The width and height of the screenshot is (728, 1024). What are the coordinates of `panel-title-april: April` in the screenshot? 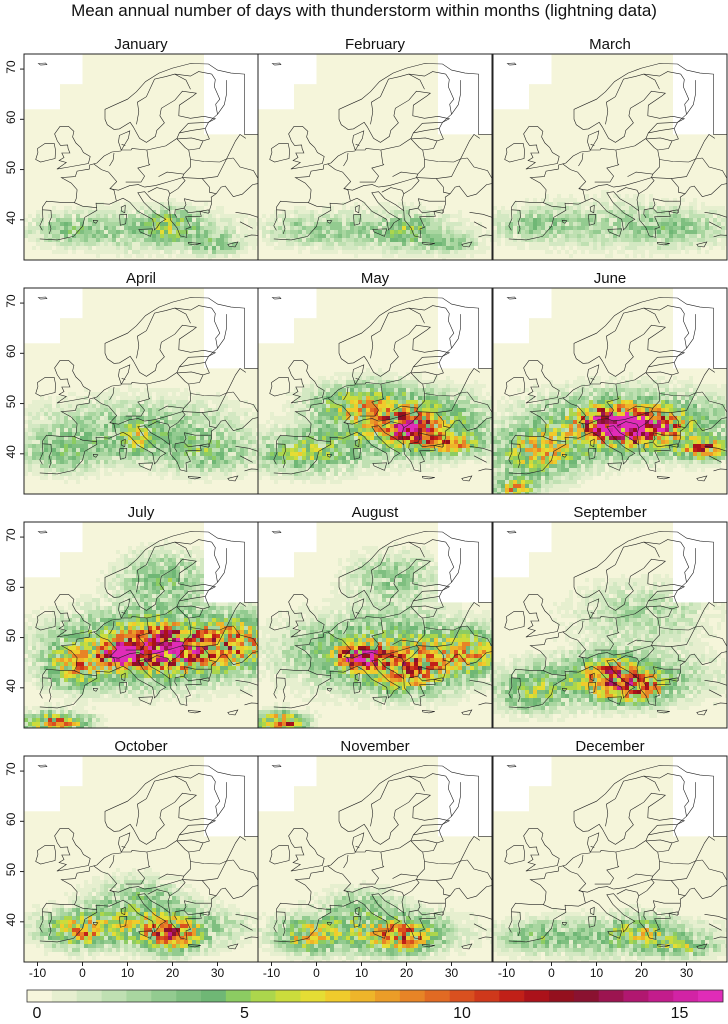 It's located at (141, 278).